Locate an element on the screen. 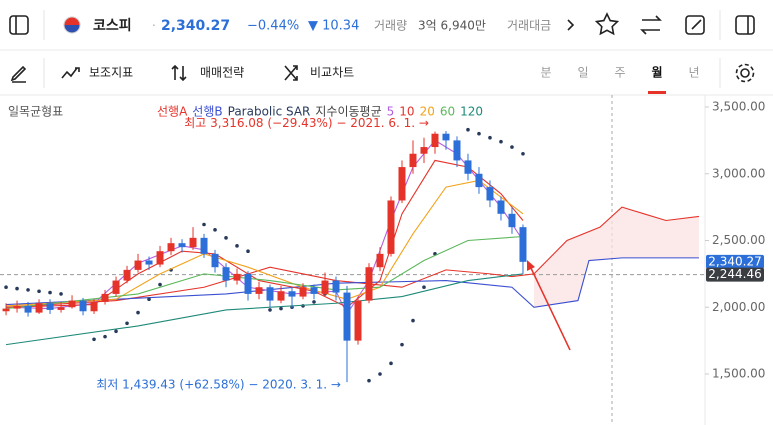 This screenshot has width=773, height=425. price-label: 2,340.27 is located at coordinates (734, 261).